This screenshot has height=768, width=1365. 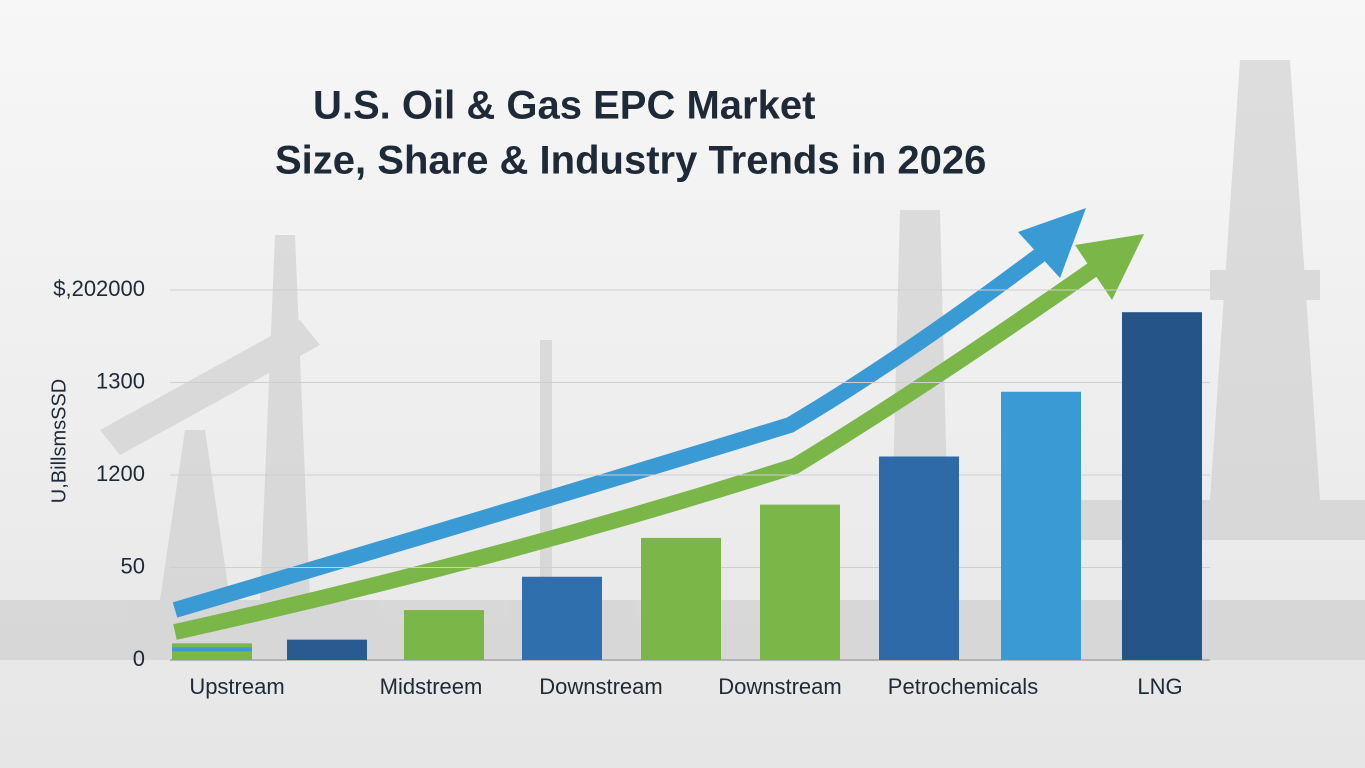 What do you see at coordinates (139, 658) in the screenshot?
I see `y-tick-label: 0` at bounding box center [139, 658].